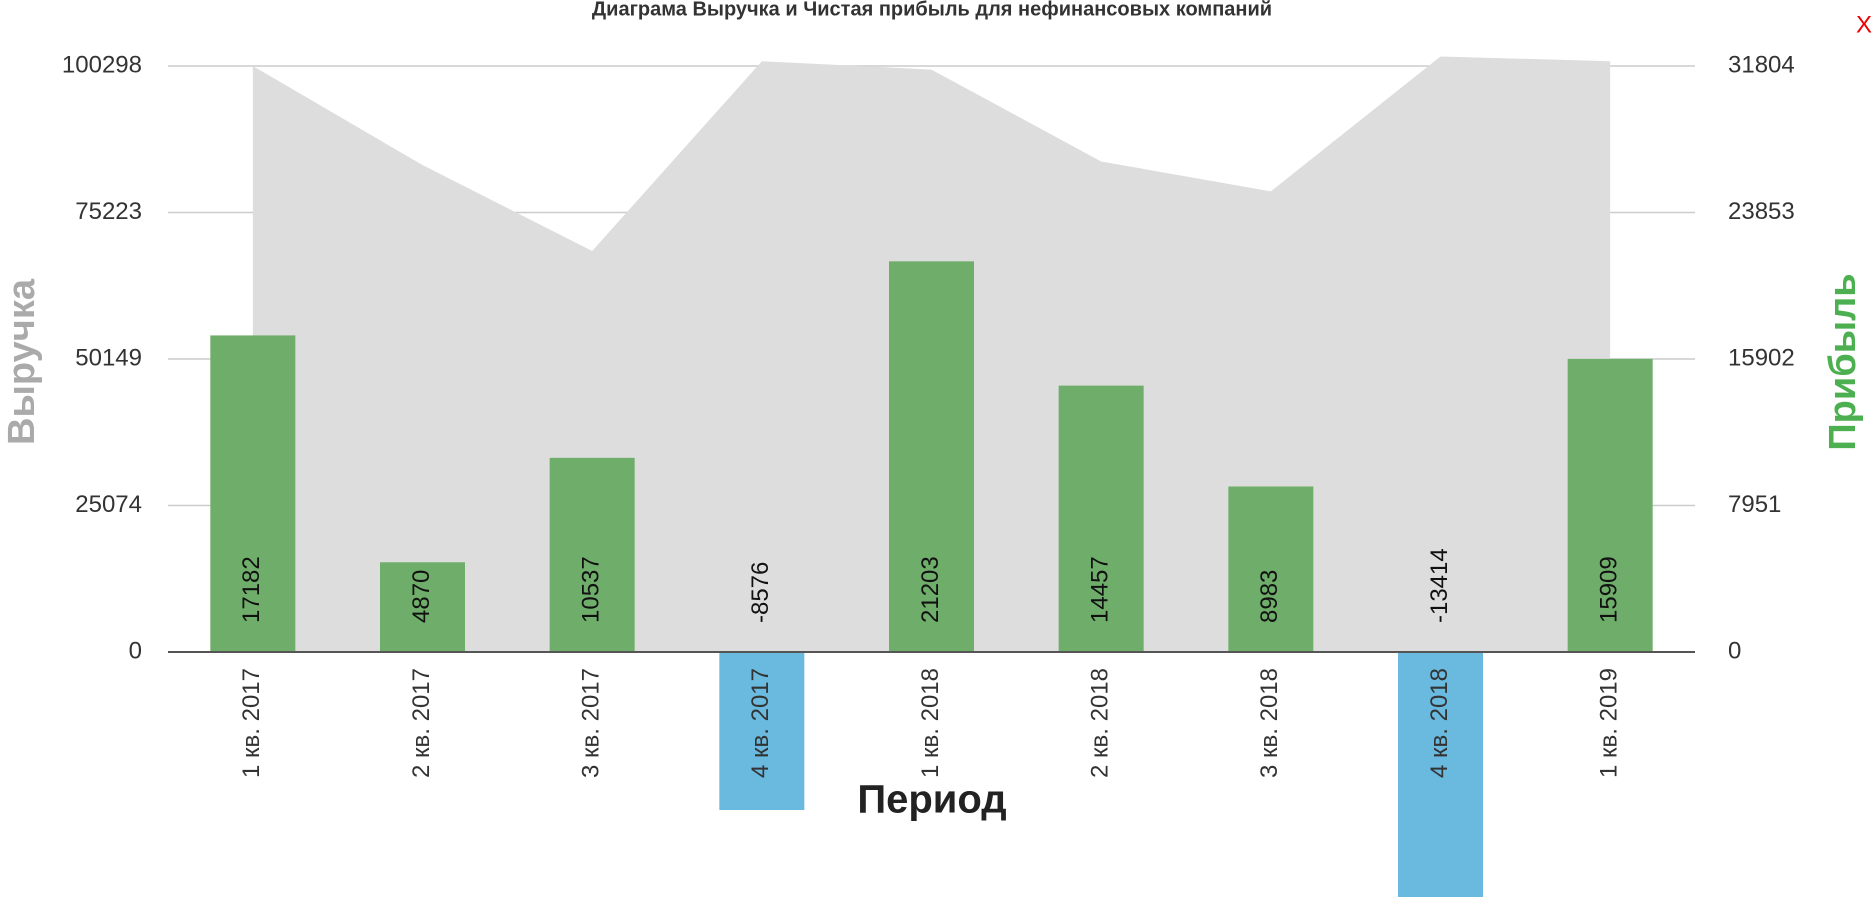 This screenshot has width=1872, height=897. What do you see at coordinates (251, 723) in the screenshot?
I see `x-tick-label: 1 кв. 2017` at bounding box center [251, 723].